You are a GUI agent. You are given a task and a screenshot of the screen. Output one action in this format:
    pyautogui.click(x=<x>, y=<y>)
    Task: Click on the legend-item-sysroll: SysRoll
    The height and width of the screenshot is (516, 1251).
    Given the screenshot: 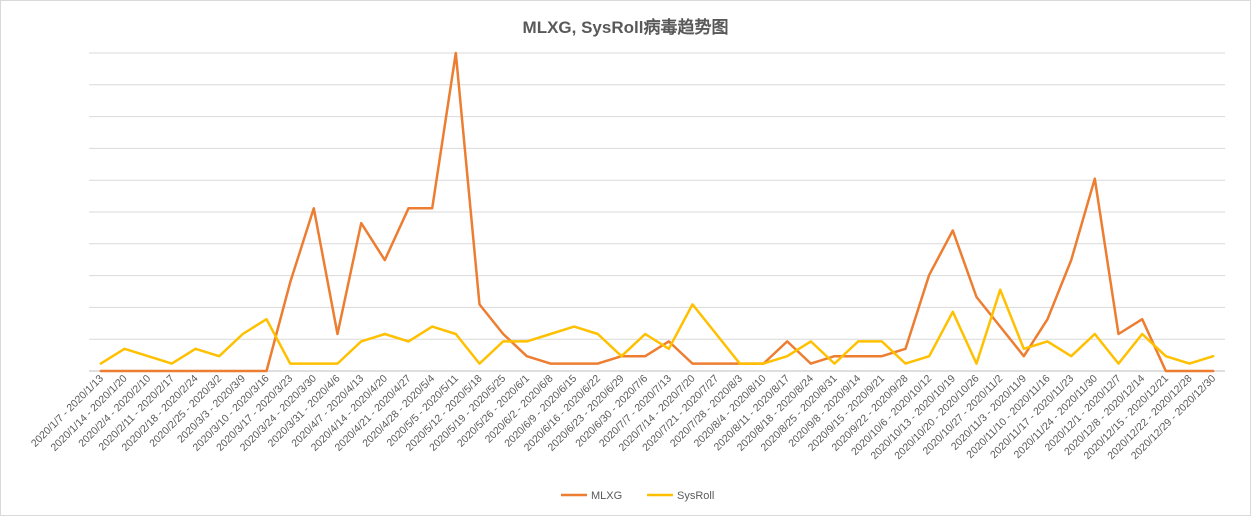 What is the action you would take?
    pyautogui.click(x=680, y=496)
    